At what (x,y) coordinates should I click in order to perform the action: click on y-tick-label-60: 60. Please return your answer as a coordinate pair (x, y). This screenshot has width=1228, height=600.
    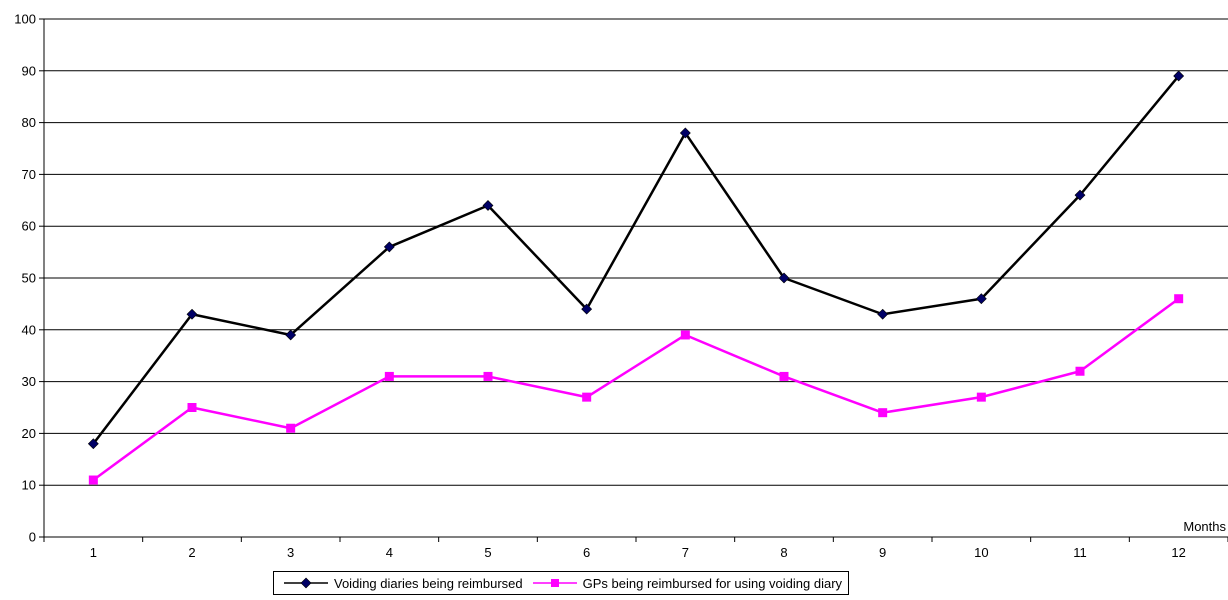
    Looking at the image, I should click on (29, 226).